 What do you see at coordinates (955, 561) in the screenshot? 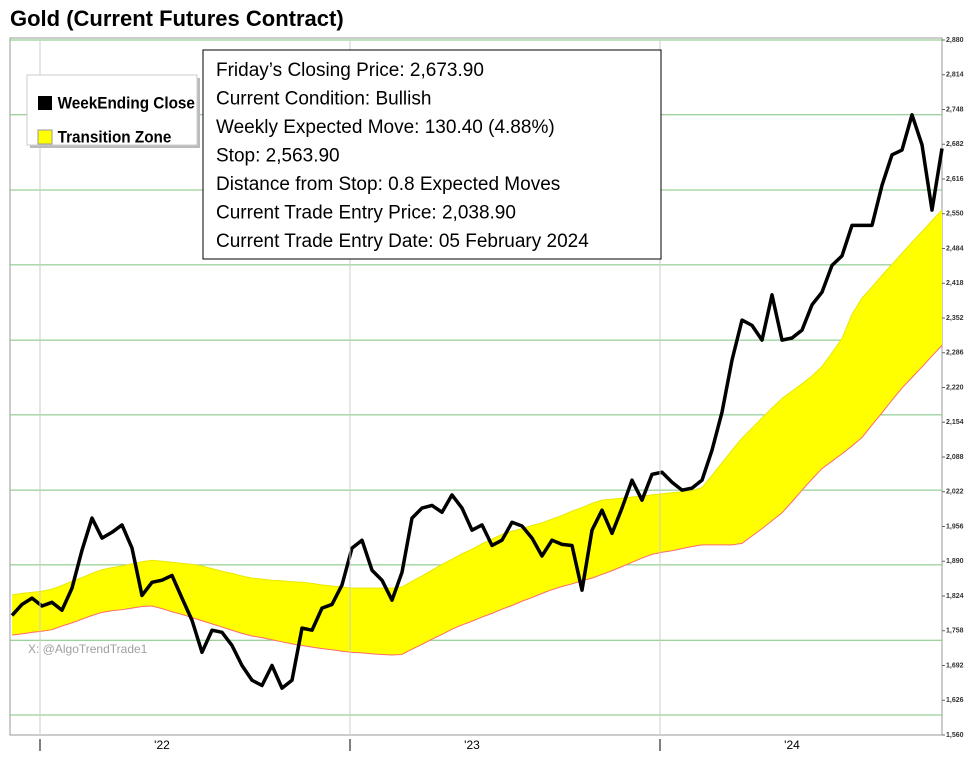
I see `y-tick-label: 1,890` at bounding box center [955, 561].